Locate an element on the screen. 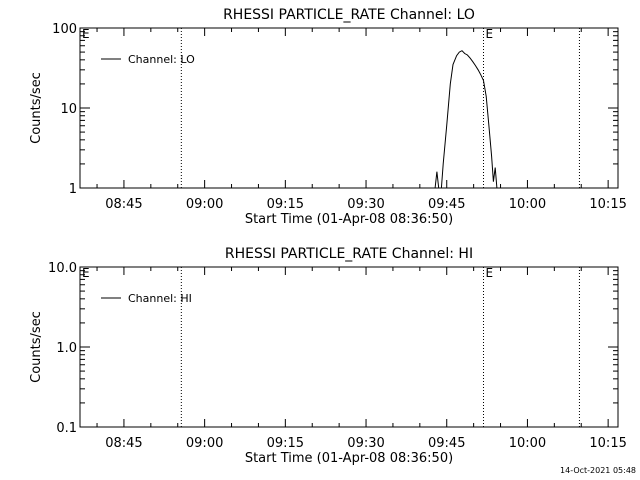  chart-2-xlabel: Start Time (01-Apr-08 08:36:50) is located at coordinates (349, 458).